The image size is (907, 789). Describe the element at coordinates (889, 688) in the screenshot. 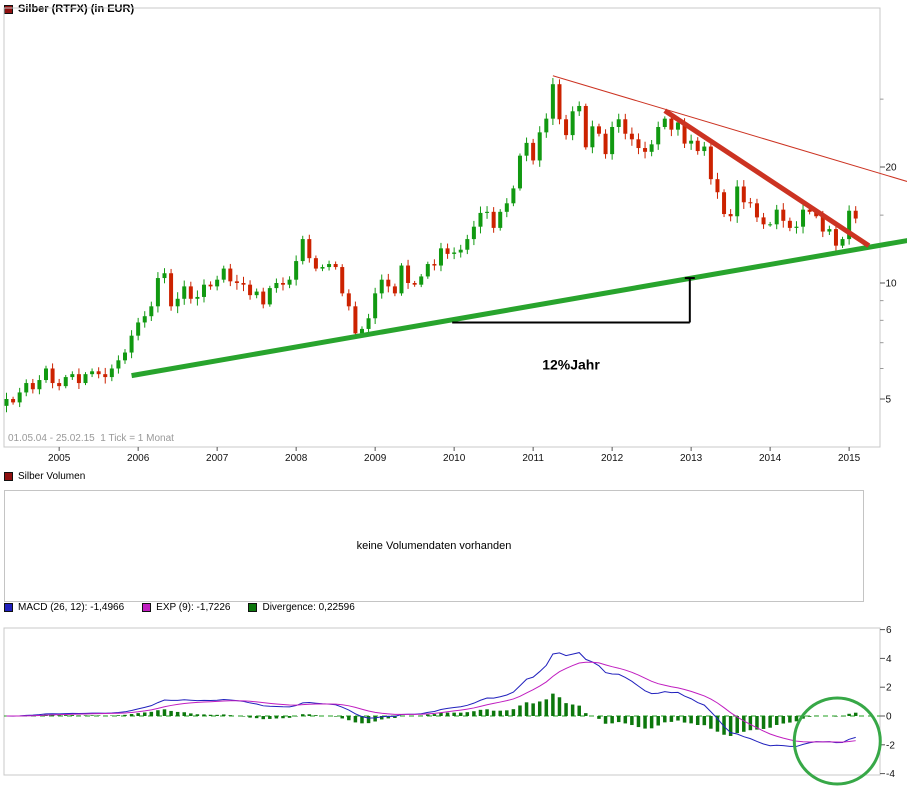

I see `macd-y-axis-label: 2` at that location.